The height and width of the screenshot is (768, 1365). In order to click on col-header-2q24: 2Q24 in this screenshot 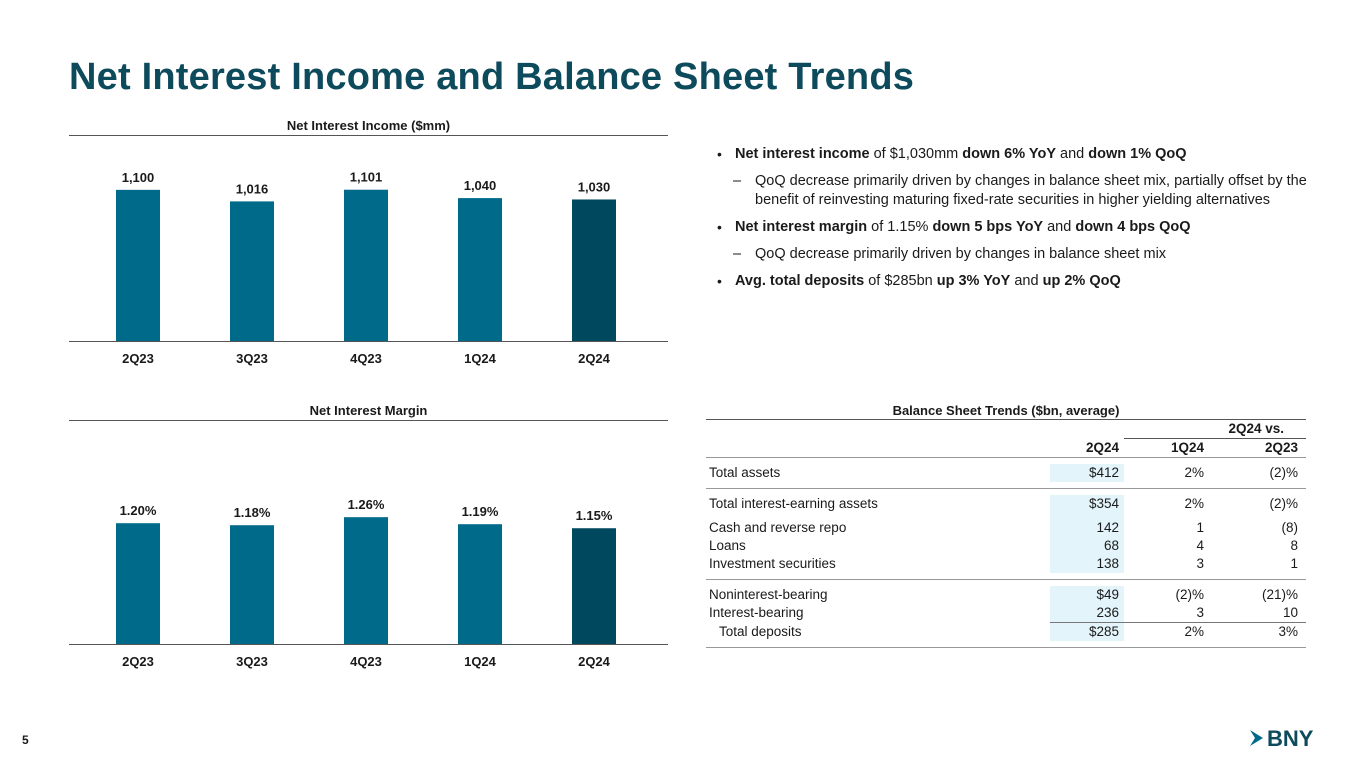, I will do `click(1102, 447)`.